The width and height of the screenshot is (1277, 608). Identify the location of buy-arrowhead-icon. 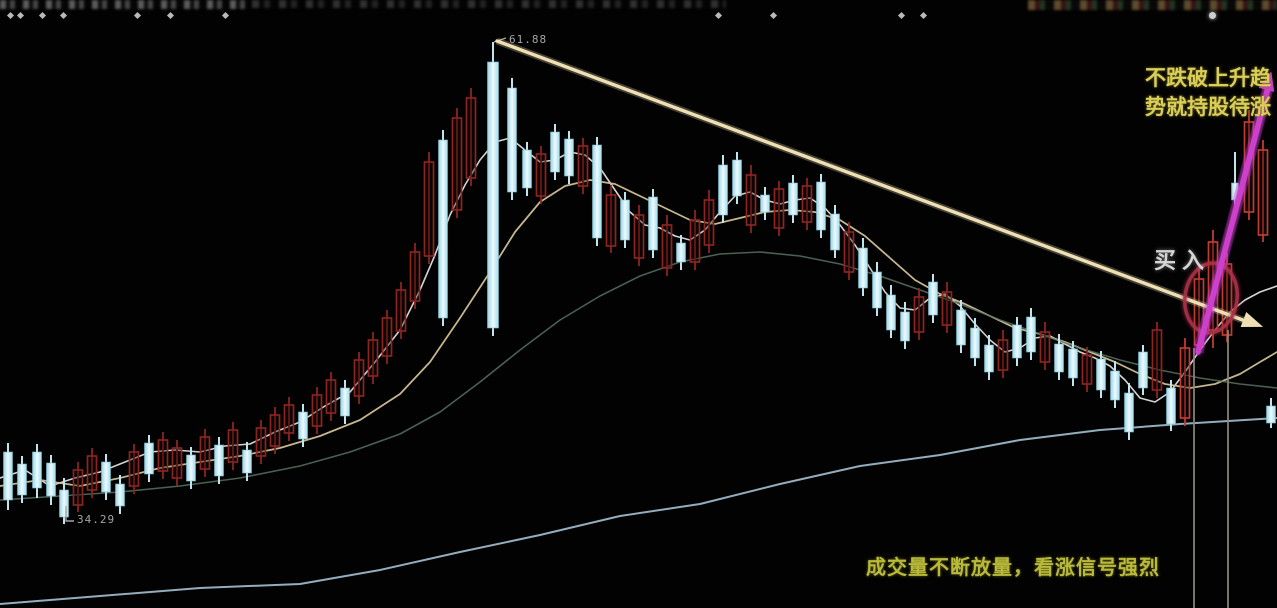
(1266, 81).